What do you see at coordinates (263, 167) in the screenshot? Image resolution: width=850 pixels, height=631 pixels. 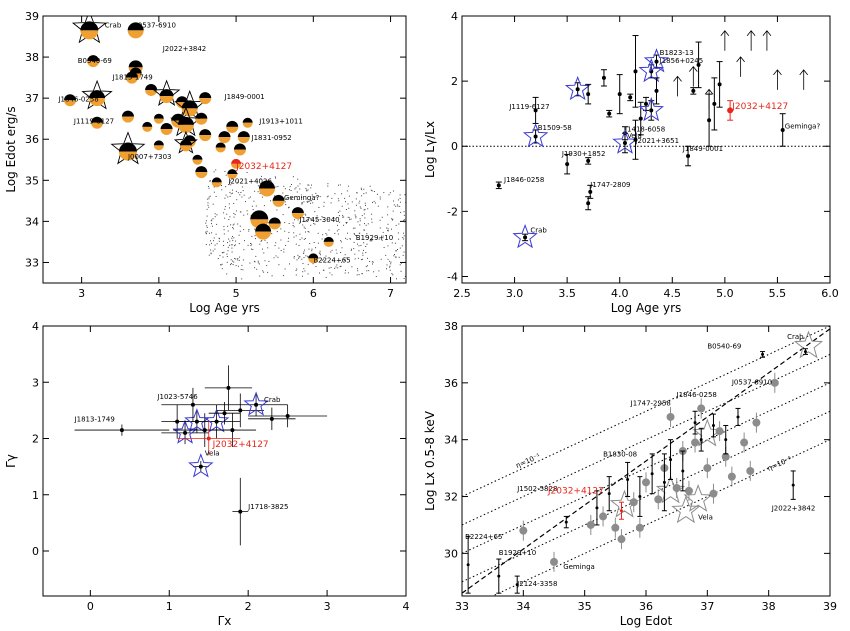 I see `pulsar-label: J2032+4127` at bounding box center [263, 167].